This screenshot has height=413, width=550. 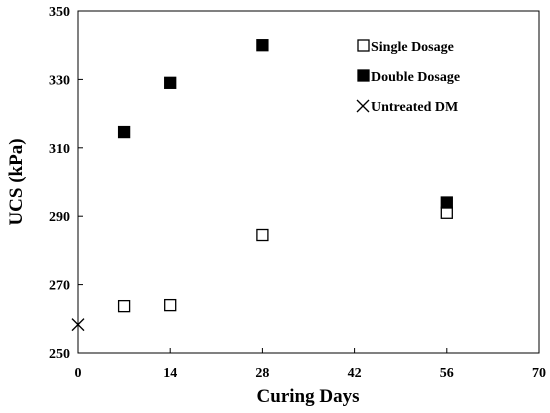 I want to click on legend-marker-double-dosage, so click(x=363, y=75).